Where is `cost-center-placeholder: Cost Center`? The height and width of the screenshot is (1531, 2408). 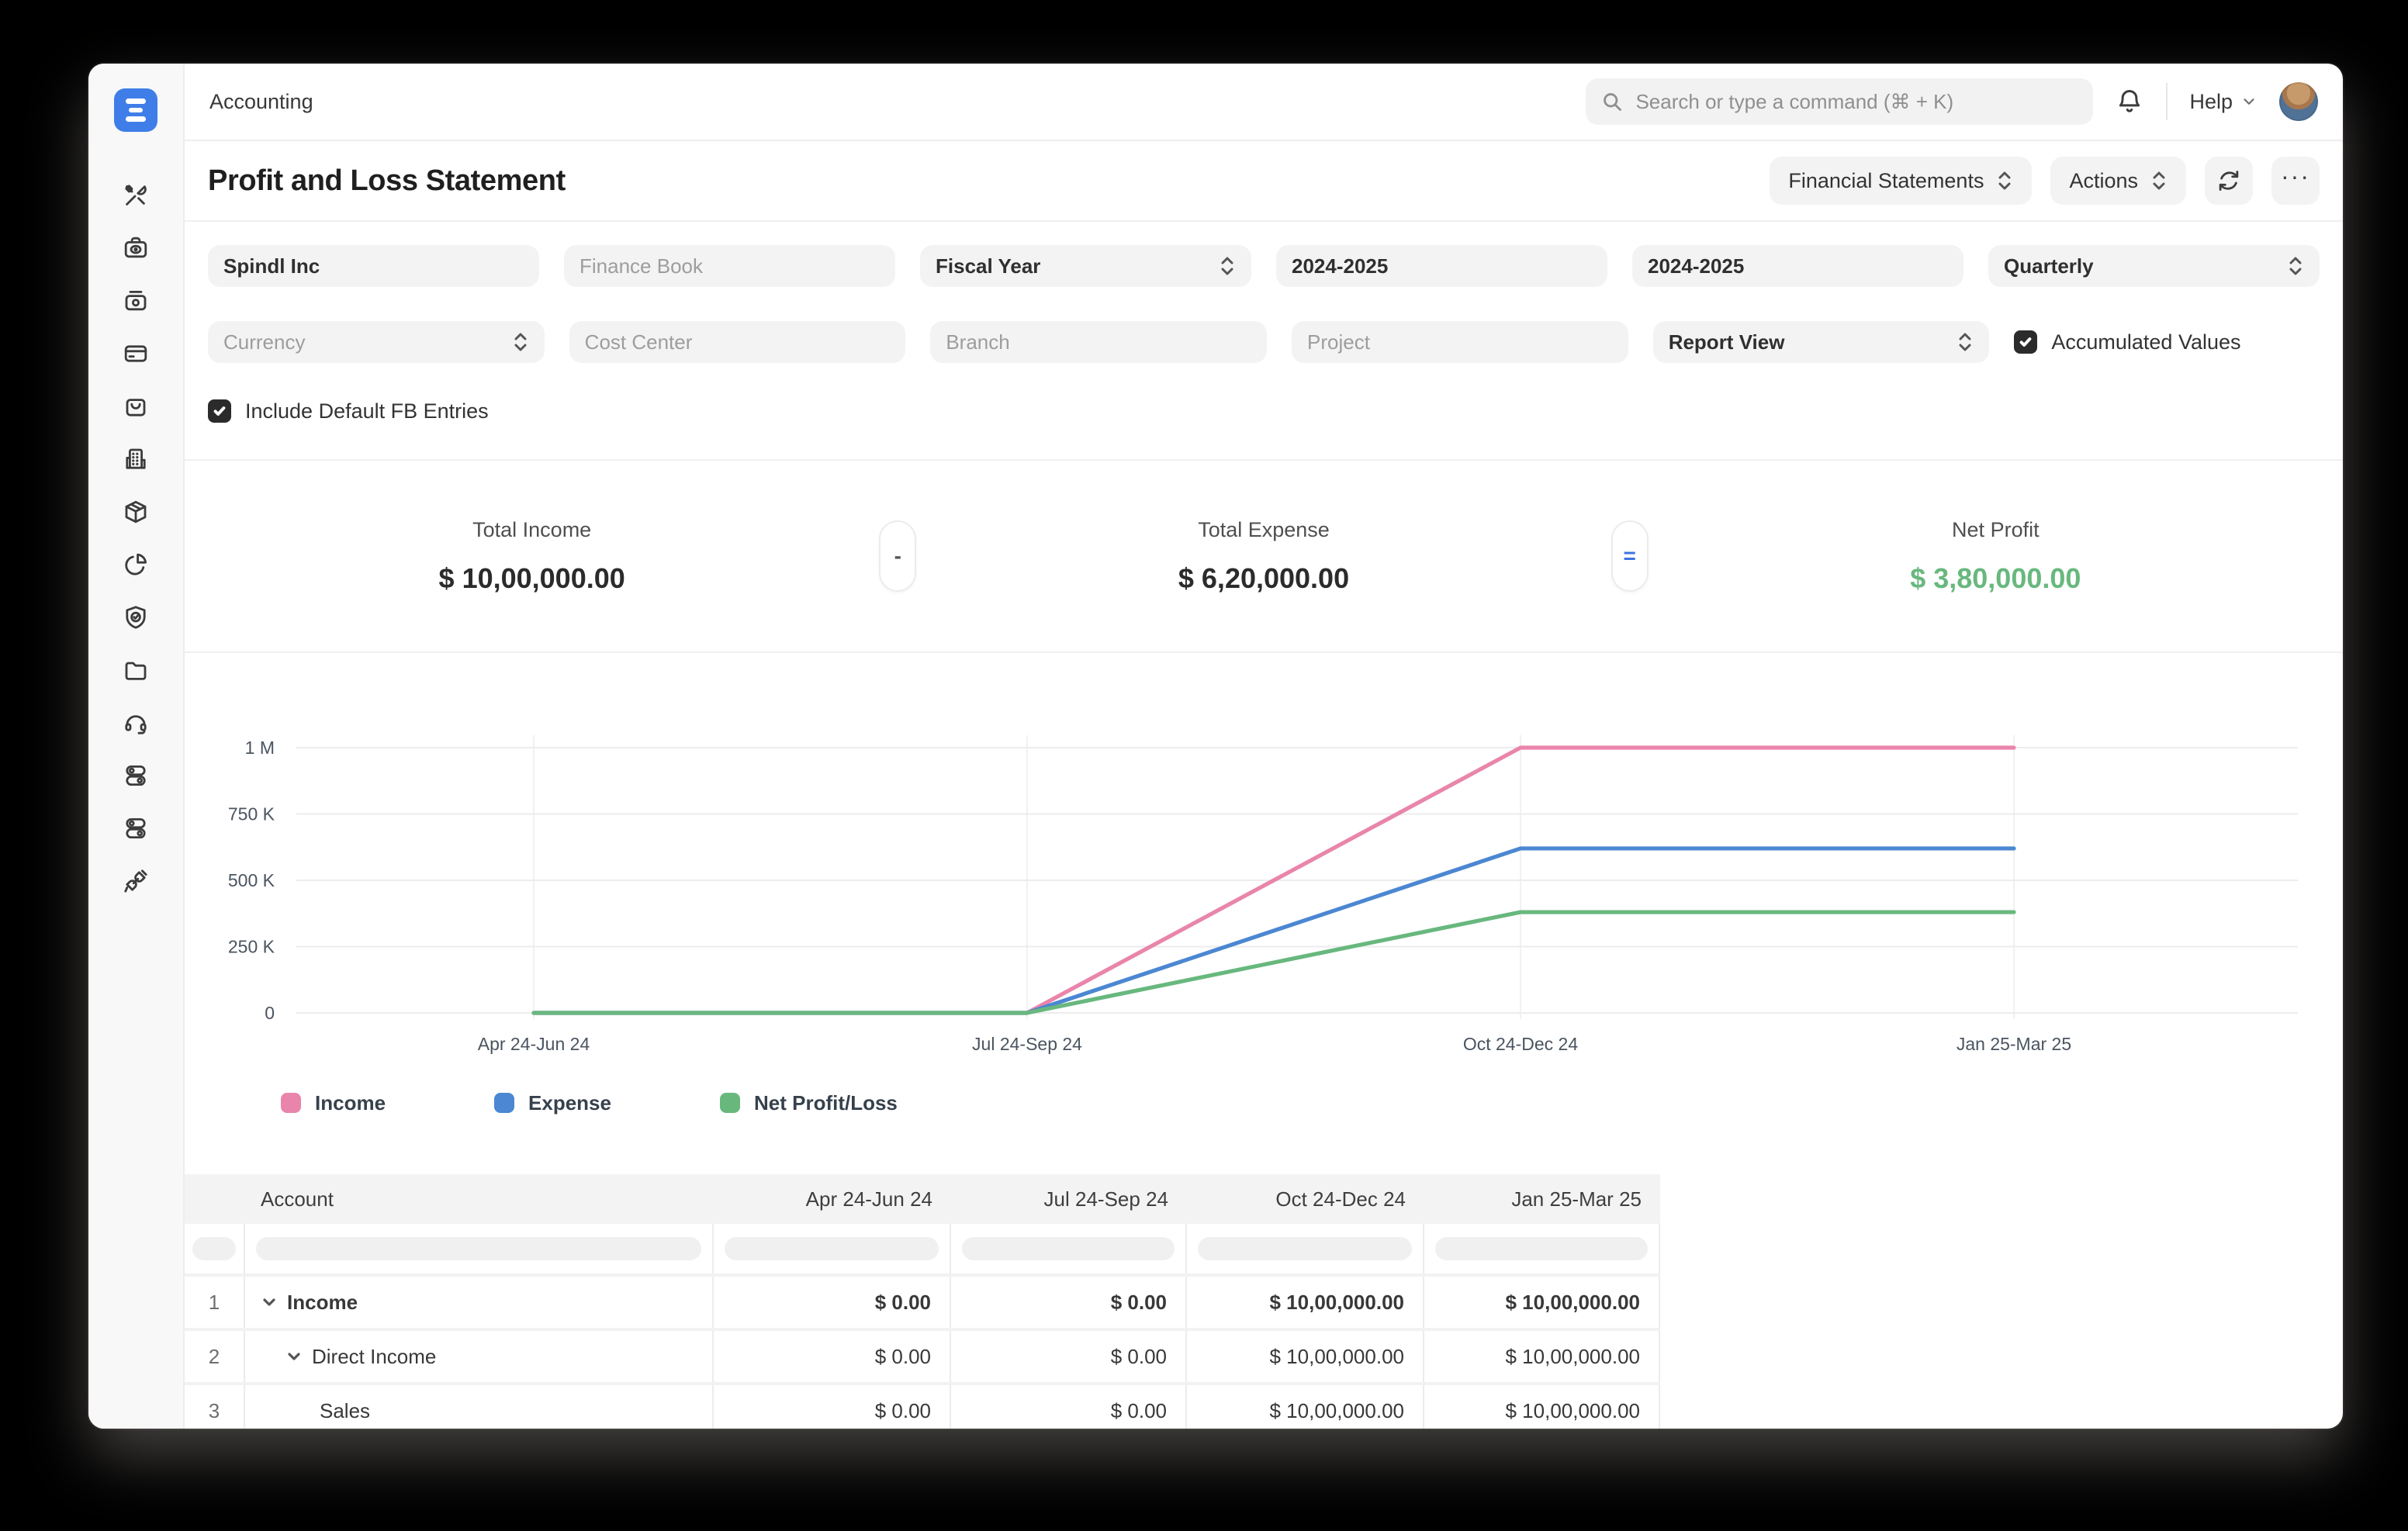
cost-center-placeholder: Cost Center is located at coordinates (638, 342).